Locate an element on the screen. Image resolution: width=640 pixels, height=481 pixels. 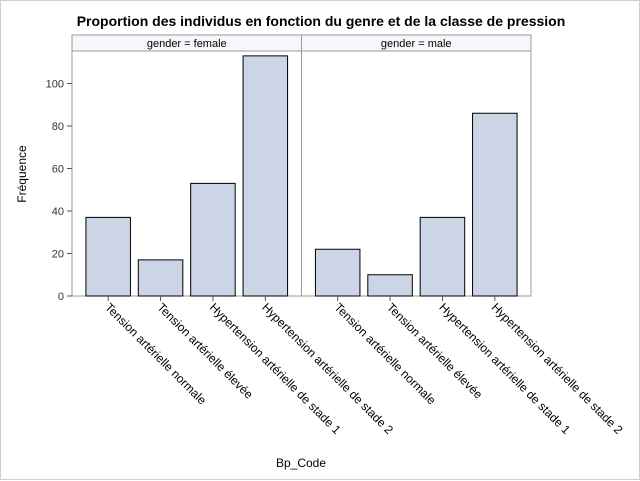
y-tick-label: 40 is located at coordinates (58, 212).